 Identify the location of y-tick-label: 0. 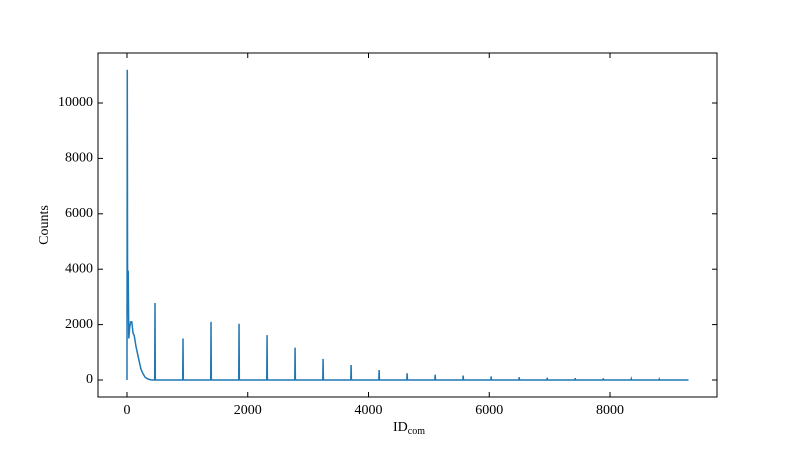
(89, 379).